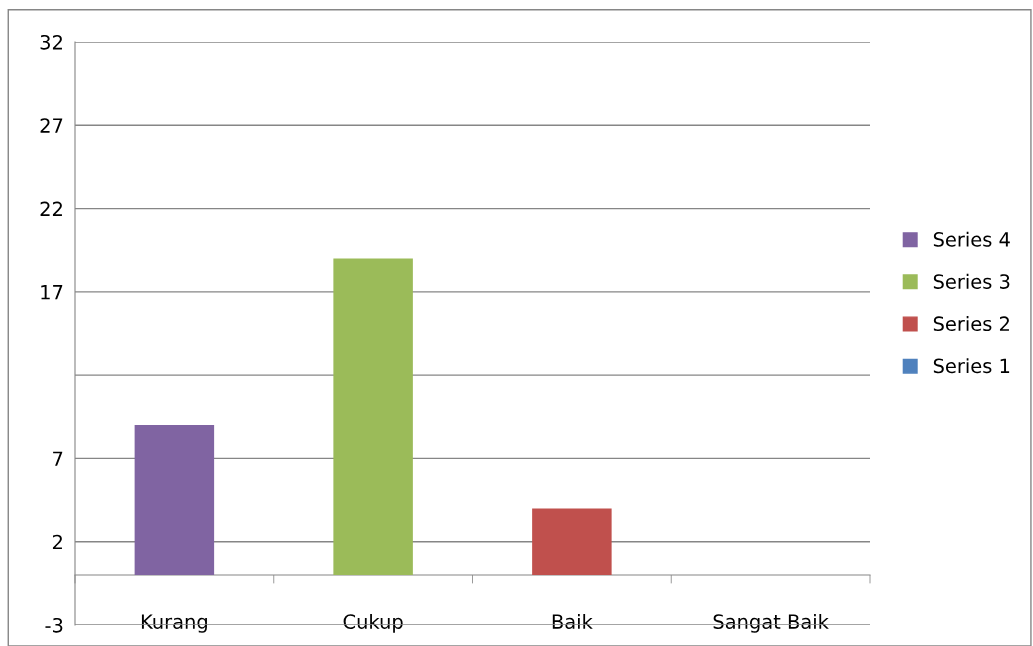 The height and width of the screenshot is (646, 1033). I want to click on y-tick-label: 7, so click(58, 458).